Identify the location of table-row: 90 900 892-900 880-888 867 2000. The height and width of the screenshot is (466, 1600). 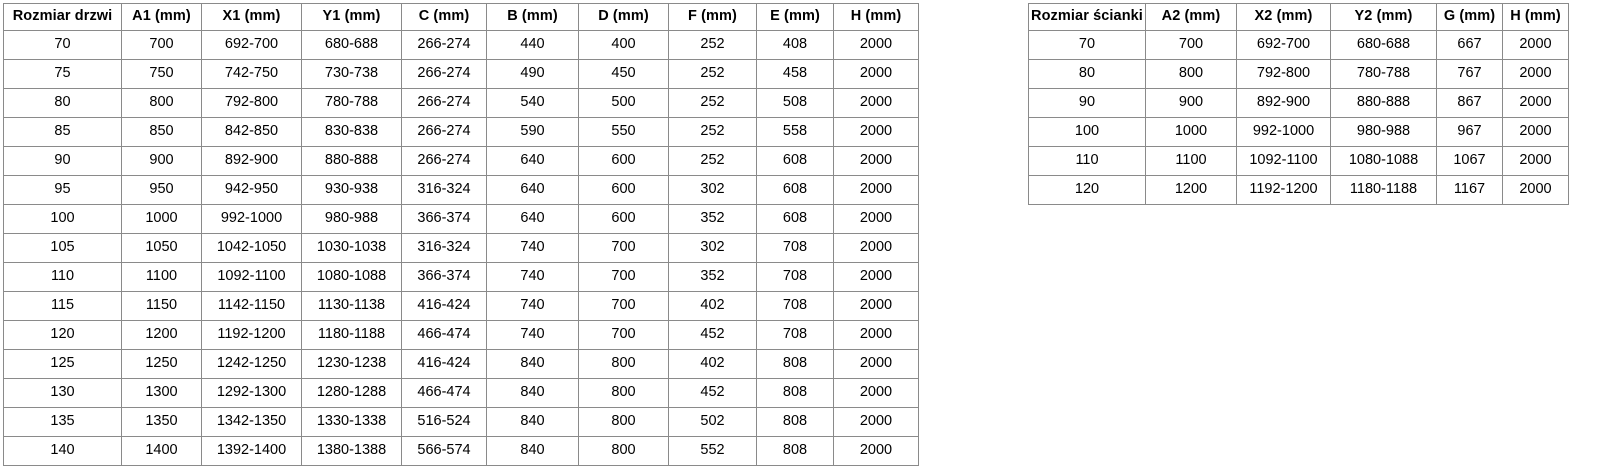
(1298, 103).